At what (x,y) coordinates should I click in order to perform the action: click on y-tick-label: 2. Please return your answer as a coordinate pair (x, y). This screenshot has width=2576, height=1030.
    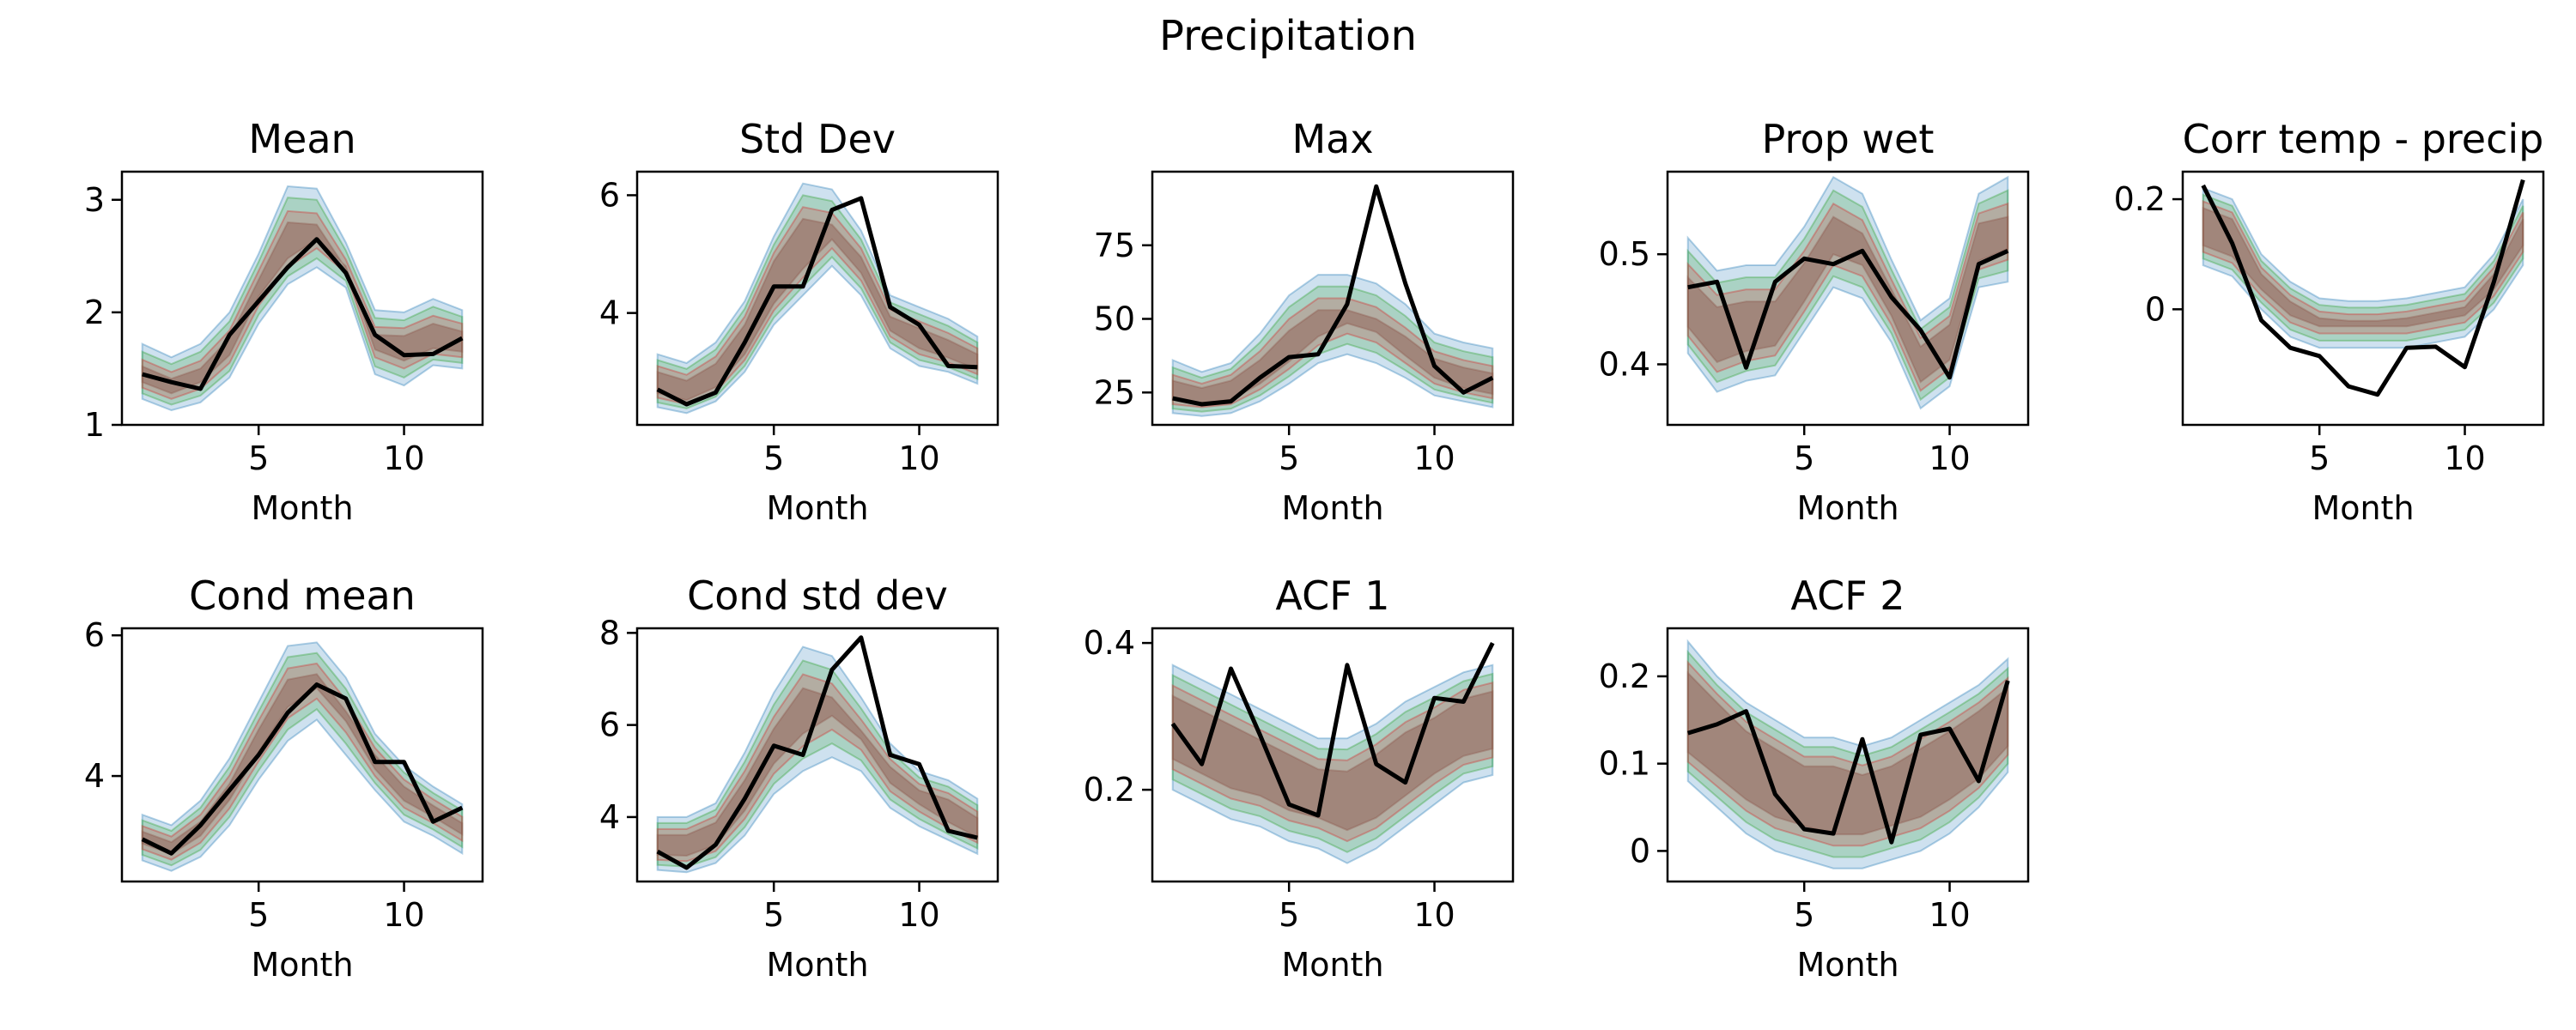
    Looking at the image, I should click on (94, 312).